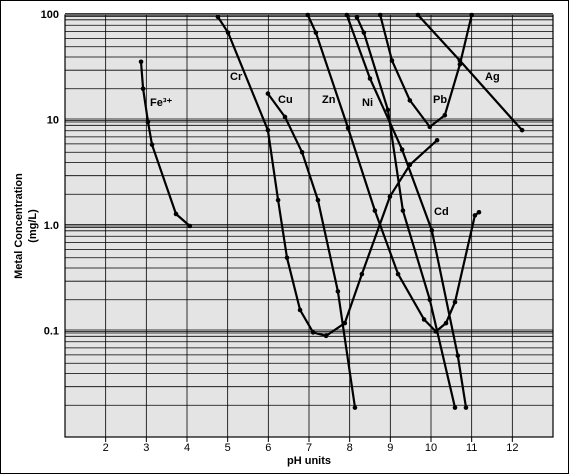 This screenshot has height=474, width=569. What do you see at coordinates (440, 100) in the screenshot?
I see `series-label: Pb` at bounding box center [440, 100].